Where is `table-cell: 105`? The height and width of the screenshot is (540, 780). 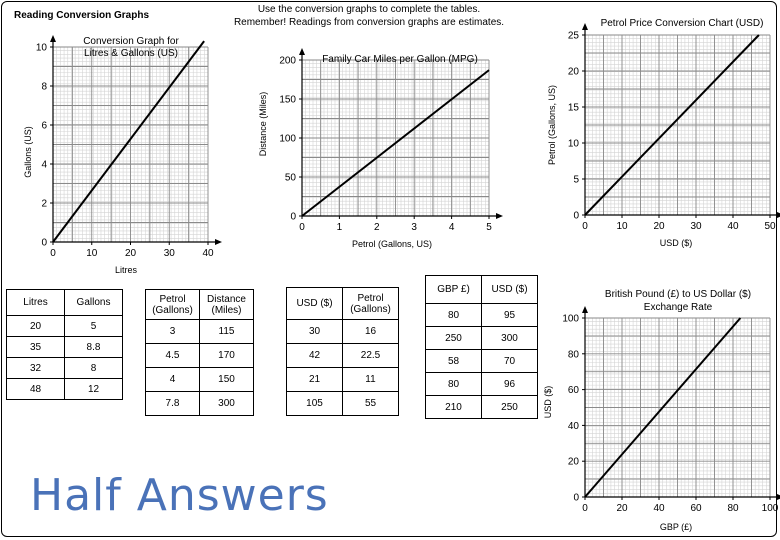
table-cell: 105 is located at coordinates (314, 403).